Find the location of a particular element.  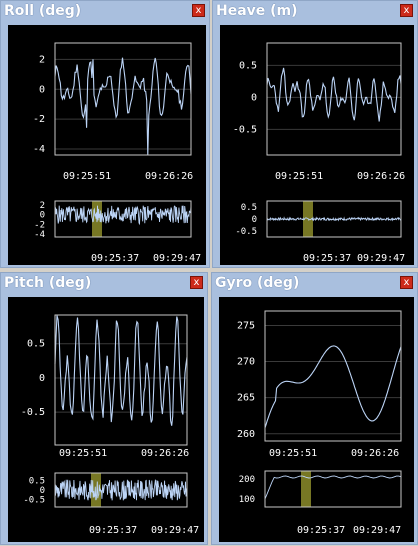

y-tick-label: 200 is located at coordinates (247, 480).